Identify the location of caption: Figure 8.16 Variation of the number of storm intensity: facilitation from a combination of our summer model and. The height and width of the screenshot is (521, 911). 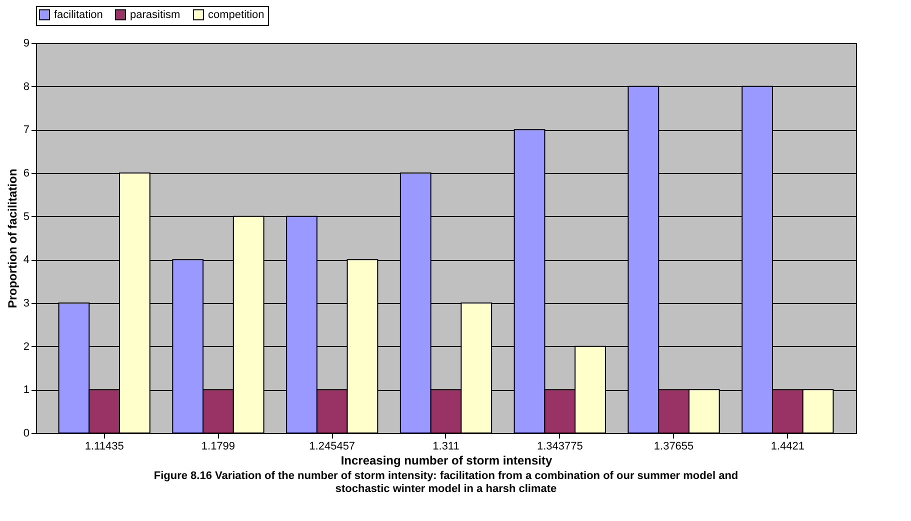
(446, 476).